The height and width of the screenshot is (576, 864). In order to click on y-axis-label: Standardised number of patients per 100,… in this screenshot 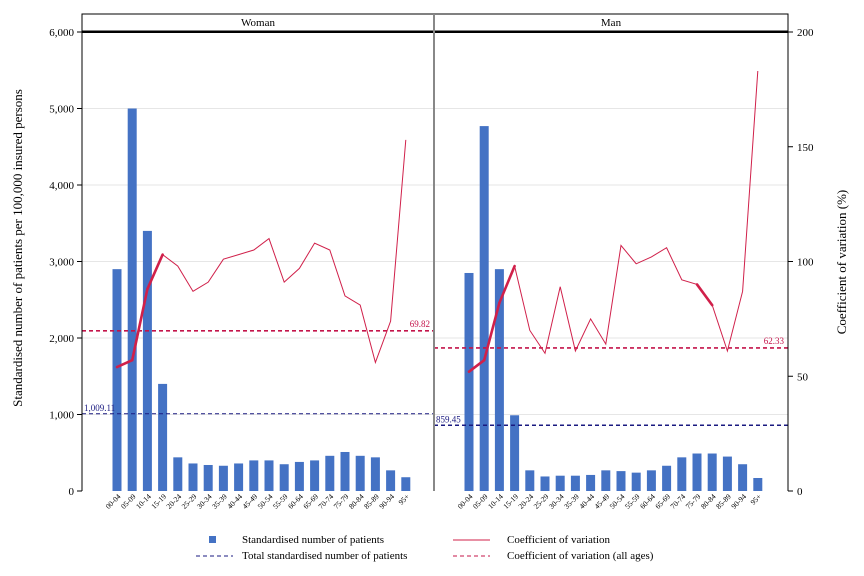, I will do `click(17, 248)`.